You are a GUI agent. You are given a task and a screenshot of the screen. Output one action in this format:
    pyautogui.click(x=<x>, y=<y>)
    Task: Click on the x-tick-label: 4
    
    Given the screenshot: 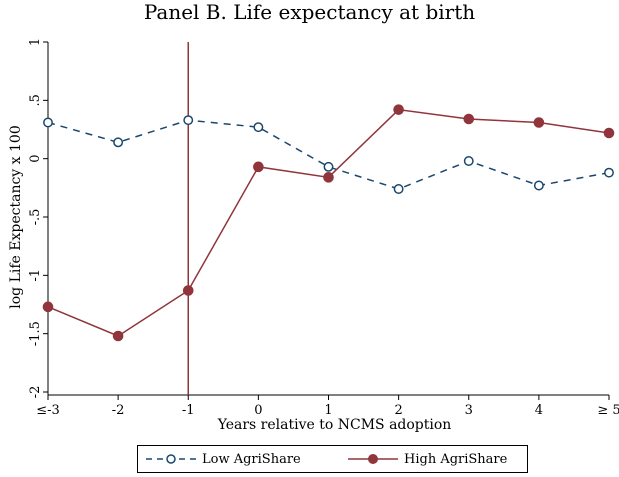 What is the action you would take?
    pyautogui.click(x=539, y=410)
    